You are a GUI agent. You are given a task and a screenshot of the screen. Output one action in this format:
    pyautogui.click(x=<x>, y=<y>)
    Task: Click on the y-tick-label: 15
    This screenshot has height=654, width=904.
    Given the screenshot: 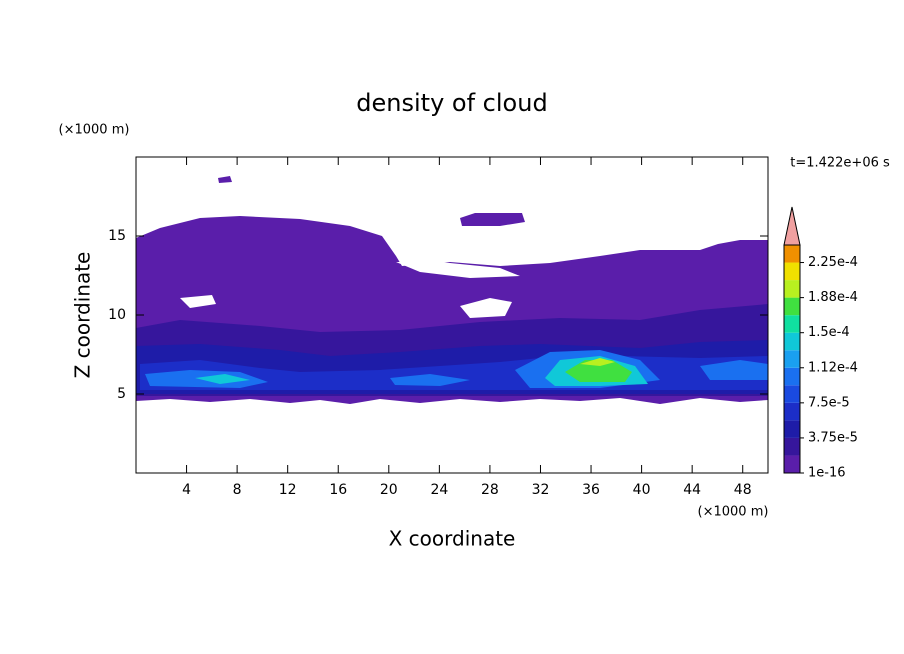 What is the action you would take?
    pyautogui.click(x=117, y=236)
    